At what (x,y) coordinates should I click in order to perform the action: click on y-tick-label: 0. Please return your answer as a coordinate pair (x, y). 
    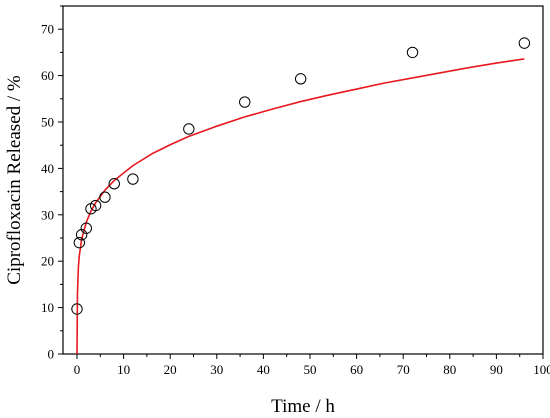
    Looking at the image, I should click on (51, 354).